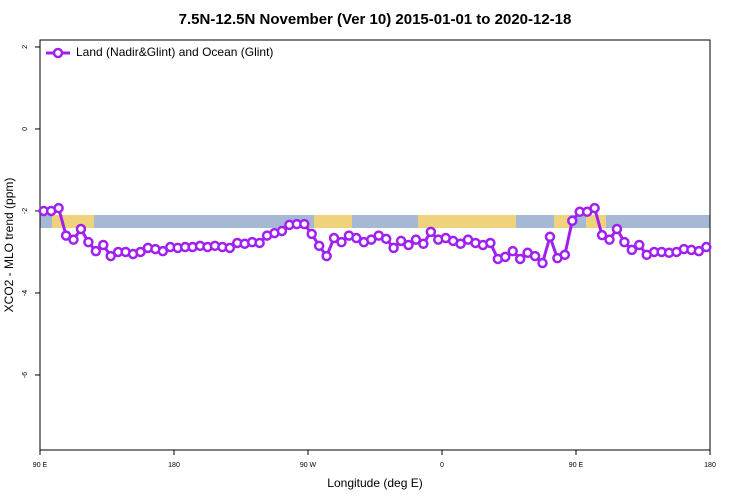 The height and width of the screenshot is (500, 750). What do you see at coordinates (58, 53) in the screenshot?
I see `legend-marker` at bounding box center [58, 53].